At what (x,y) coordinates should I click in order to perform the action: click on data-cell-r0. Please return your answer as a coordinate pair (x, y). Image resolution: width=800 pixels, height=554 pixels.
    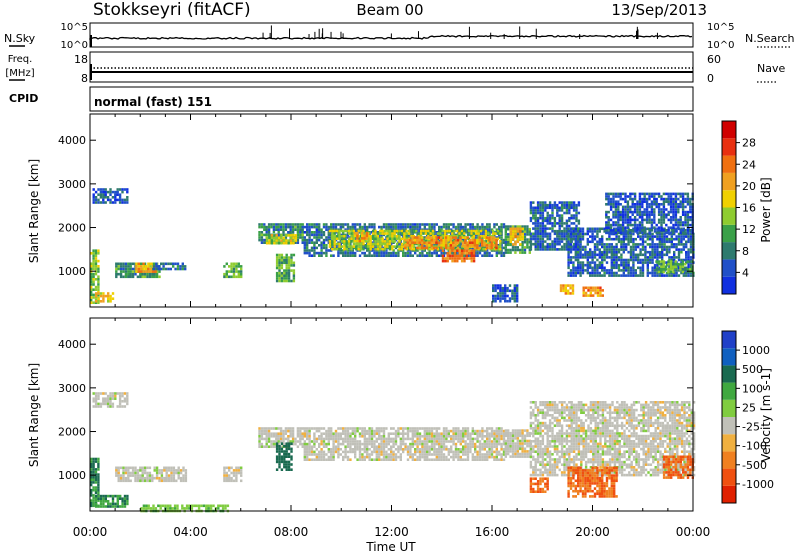
    Looking at the image, I should click on (93, 393).